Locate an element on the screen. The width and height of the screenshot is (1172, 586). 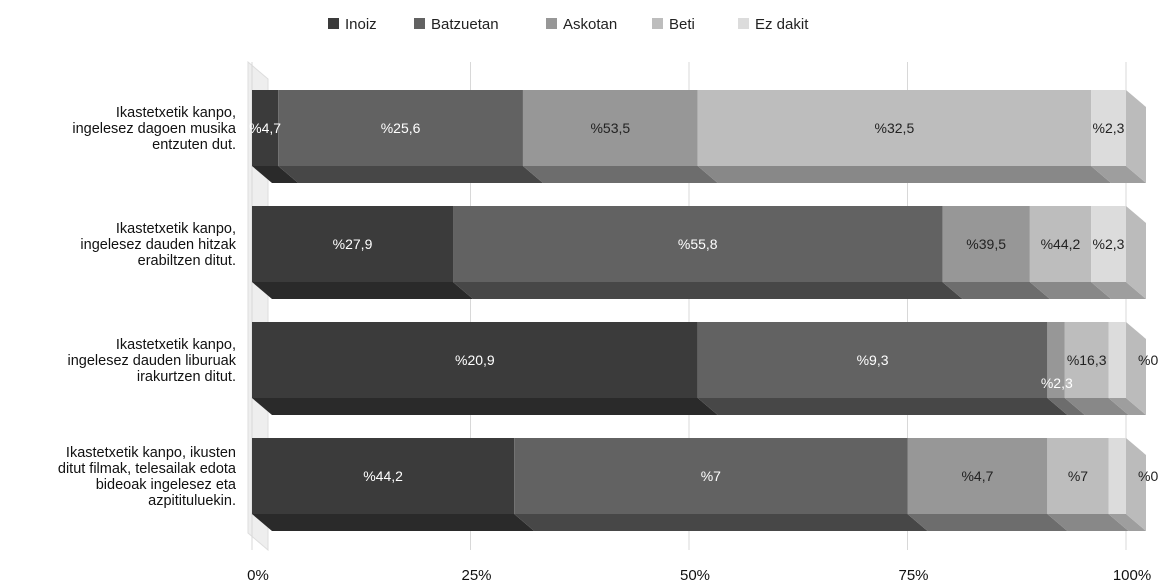
bar-row: %27,9 %55,8 %39,5 %44,2 %2,3 is located at coordinates (699, 252).